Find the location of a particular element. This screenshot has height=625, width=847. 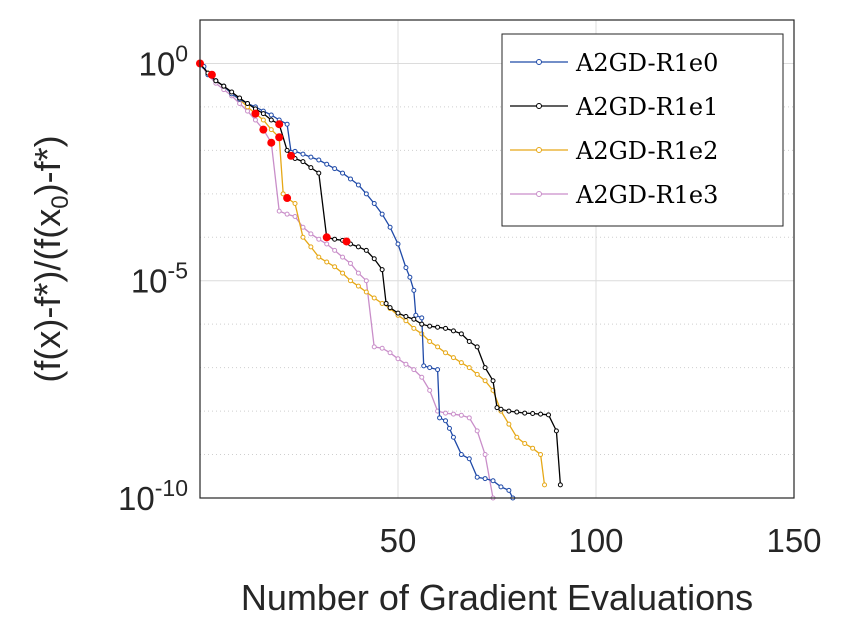

y-tick-label: 10⁰ is located at coordinates (163, 61).